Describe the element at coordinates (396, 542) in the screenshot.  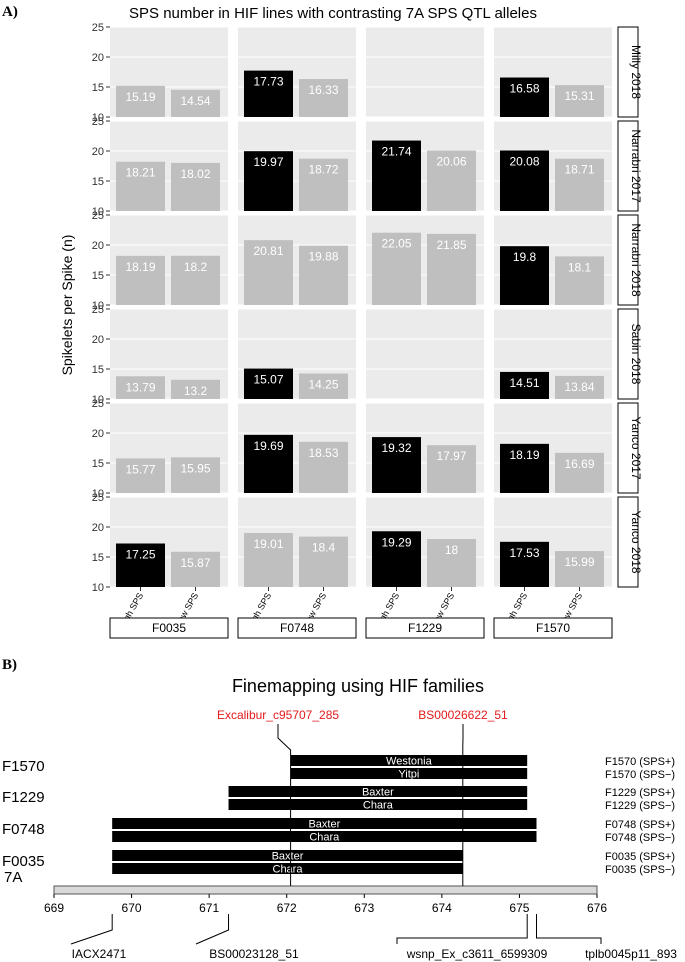
I see `bar-value-label: 19.29` at that location.